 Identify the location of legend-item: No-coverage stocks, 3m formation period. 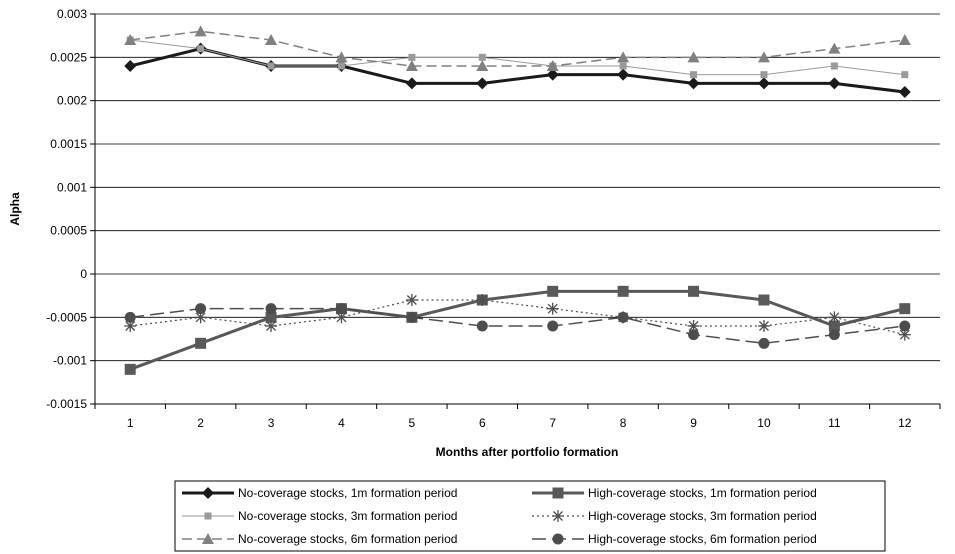
(319, 516).